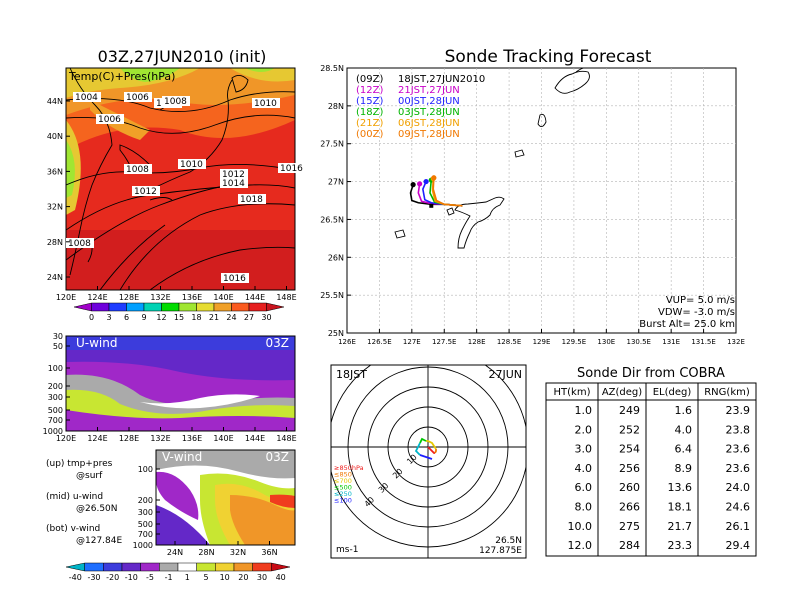  I want to click on map-lat-tick-label: 44N, so click(55, 101).